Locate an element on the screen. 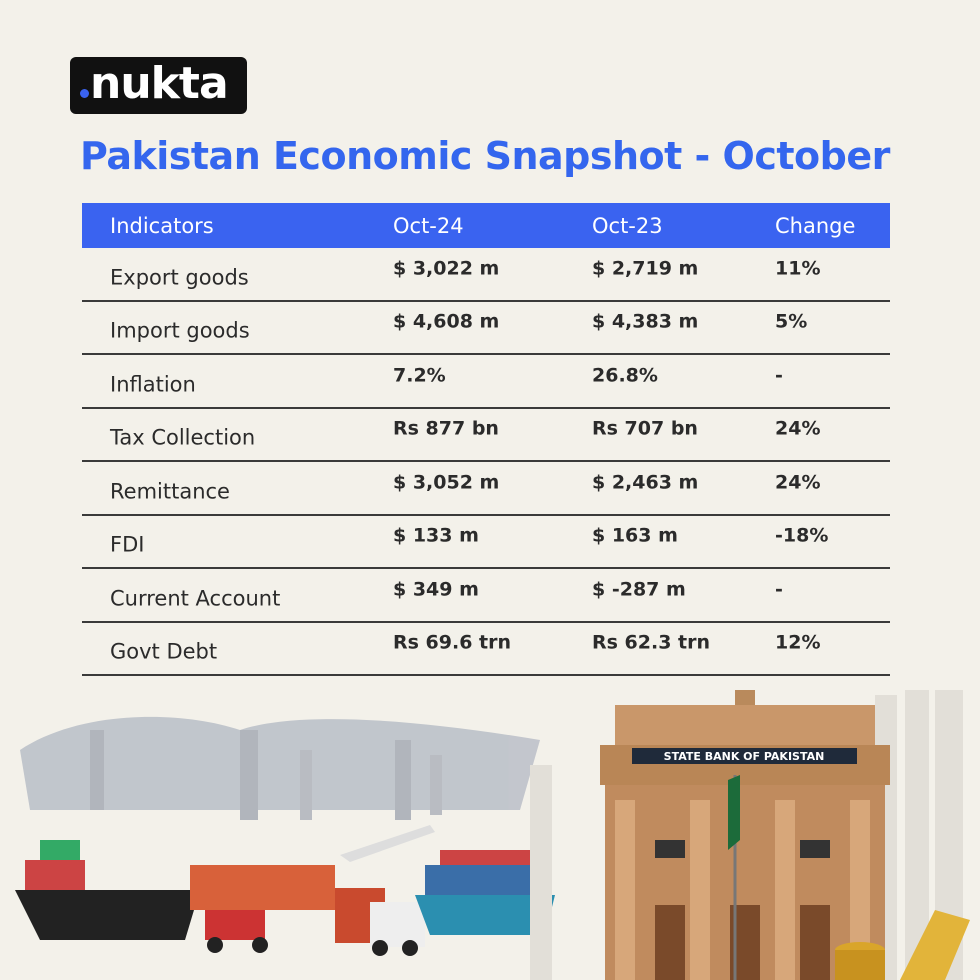 The image size is (980, 980). cargo-ship-left is located at coordinates (107, 890).